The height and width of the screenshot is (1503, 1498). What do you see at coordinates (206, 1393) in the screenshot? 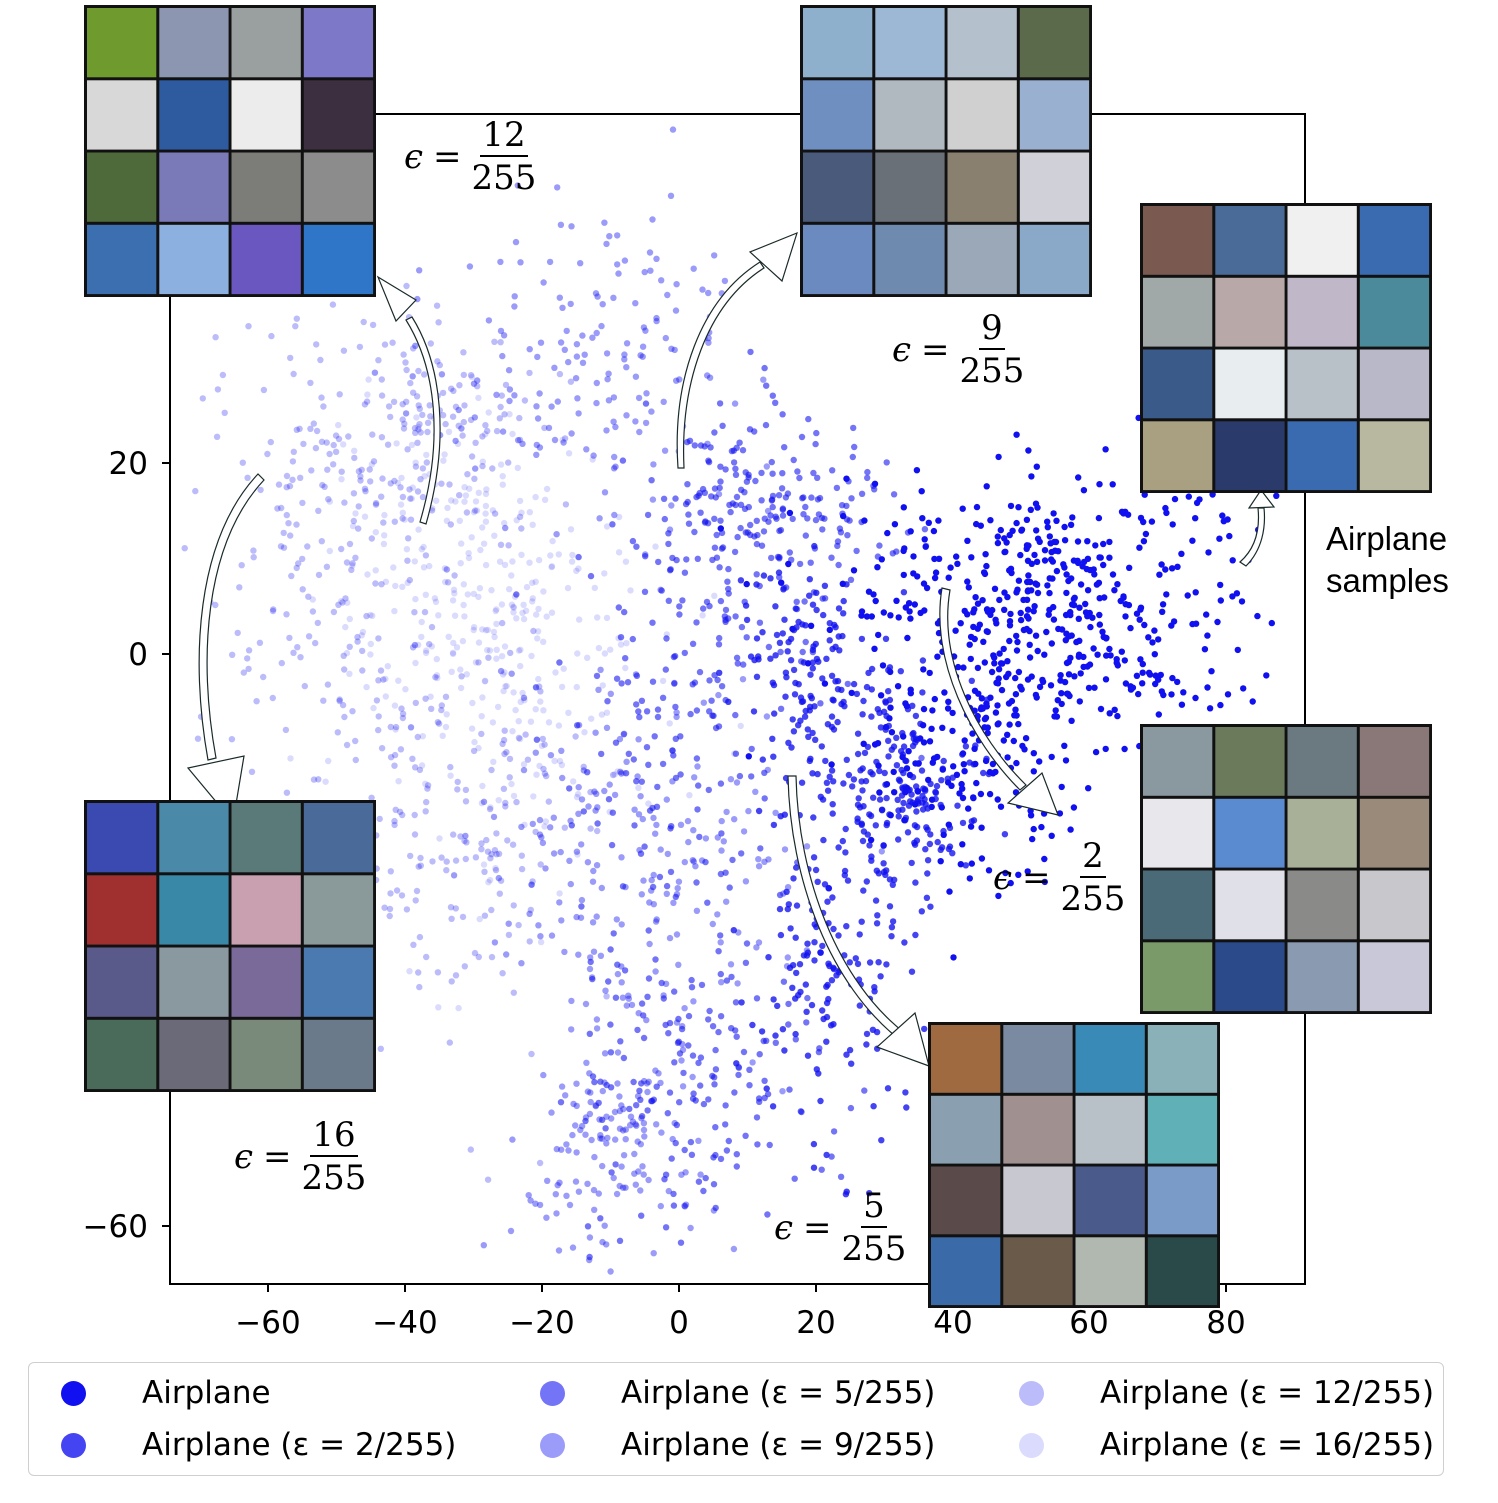
I see `legend-label: Airplane` at bounding box center [206, 1393].